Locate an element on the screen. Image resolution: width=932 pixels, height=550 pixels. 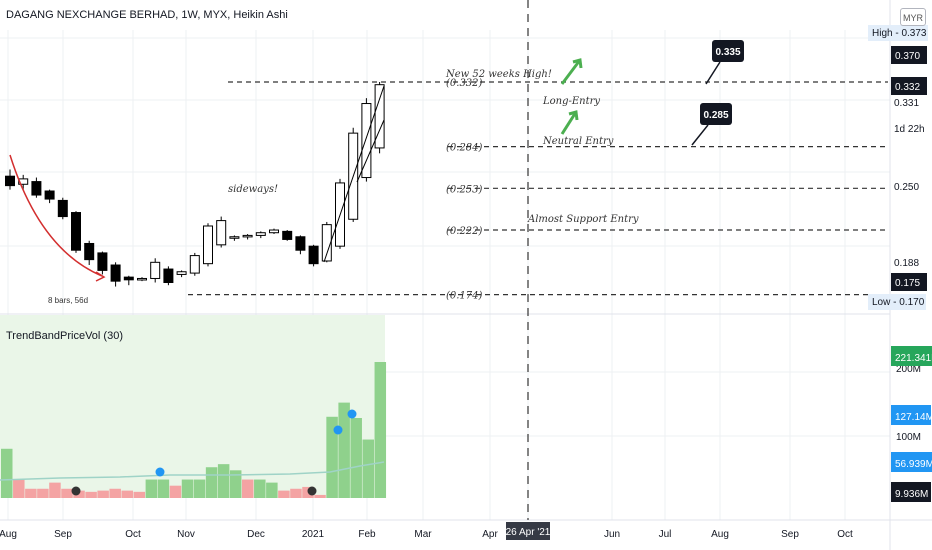
callout-pointer is located at coordinates (713, 73).